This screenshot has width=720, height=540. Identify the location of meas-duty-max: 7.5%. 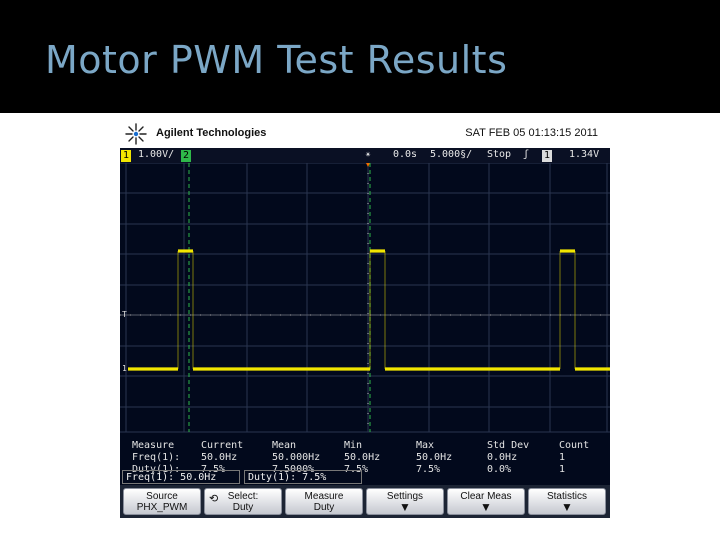
(428, 469).